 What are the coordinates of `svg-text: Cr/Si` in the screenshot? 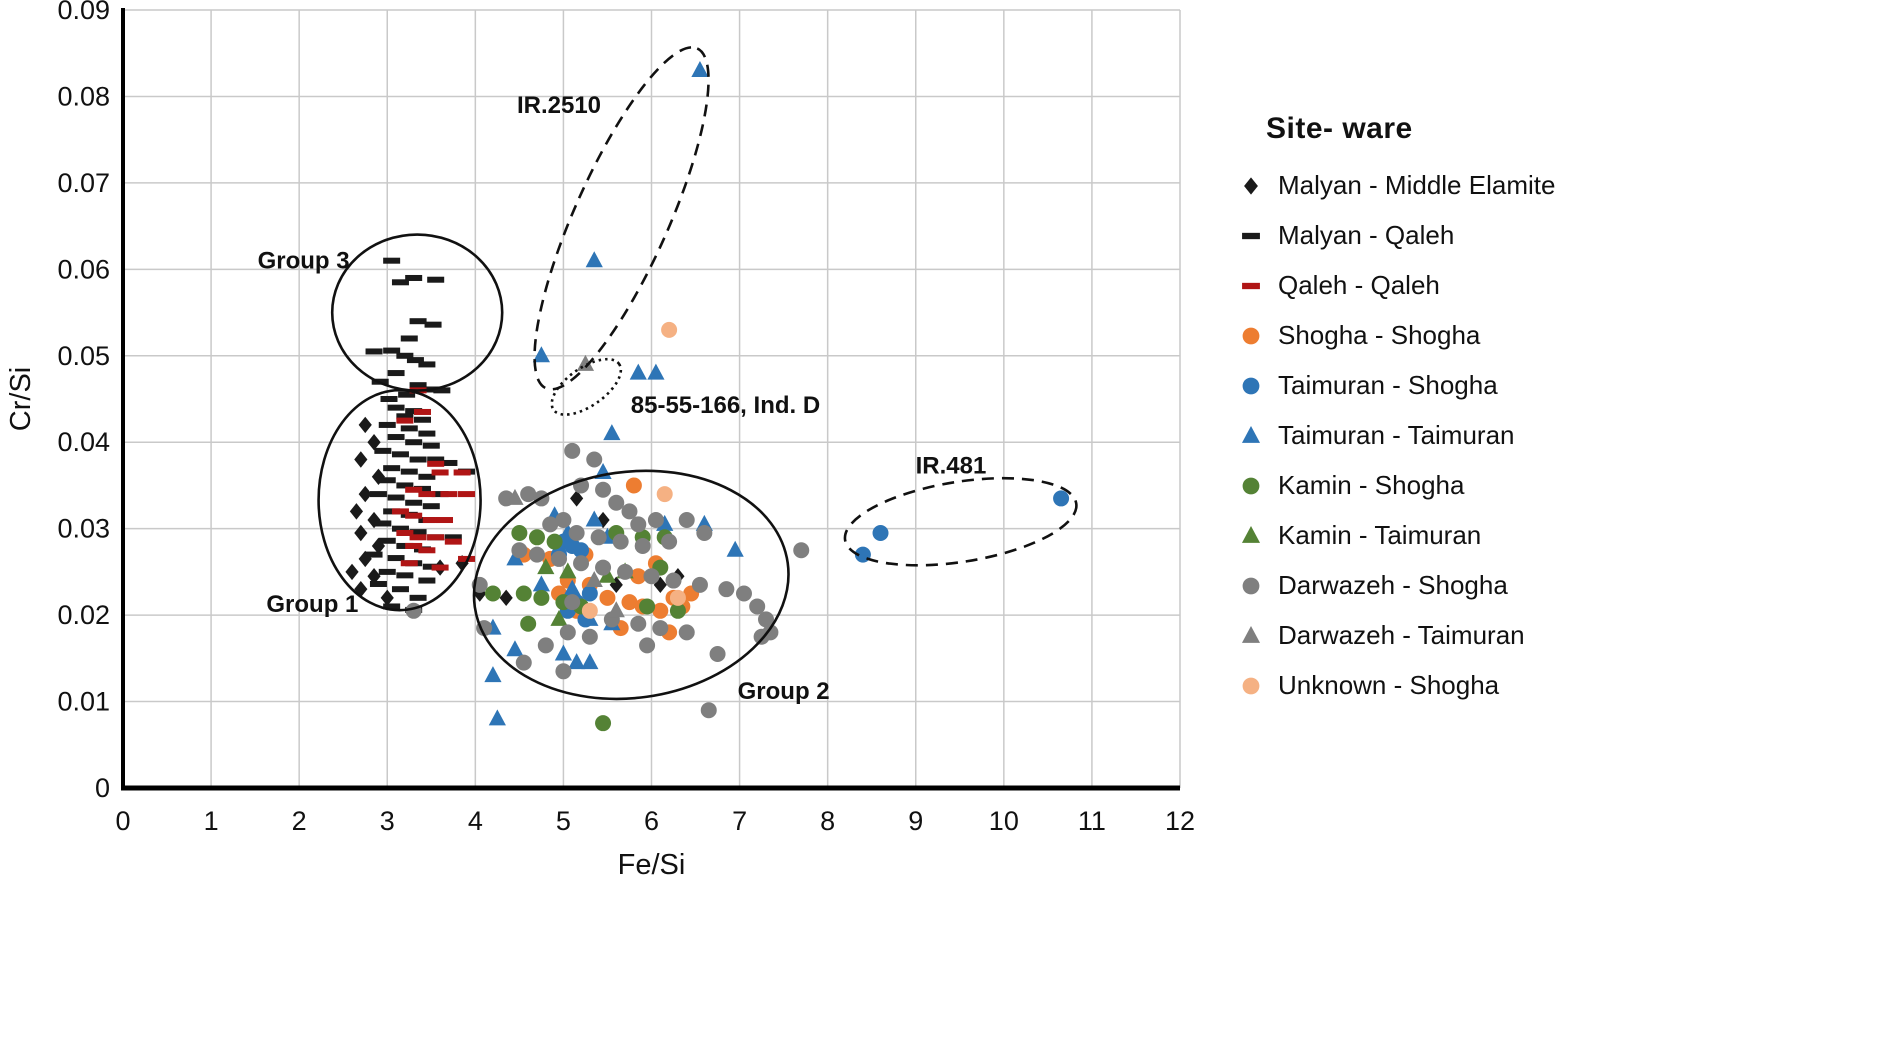 It's located at (21, 399).